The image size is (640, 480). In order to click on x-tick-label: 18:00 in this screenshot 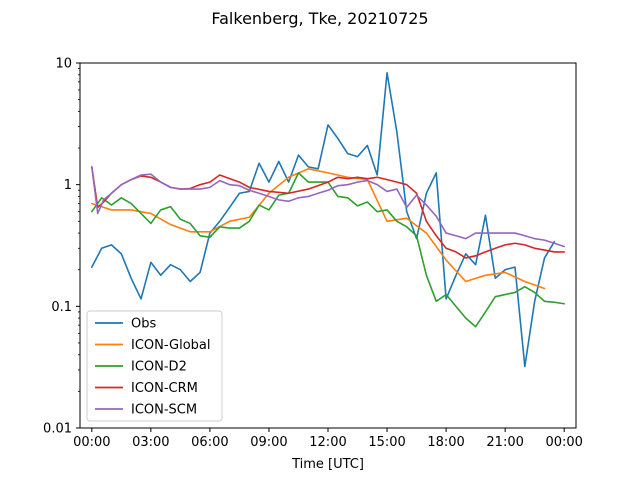, I will do `click(445, 442)`.